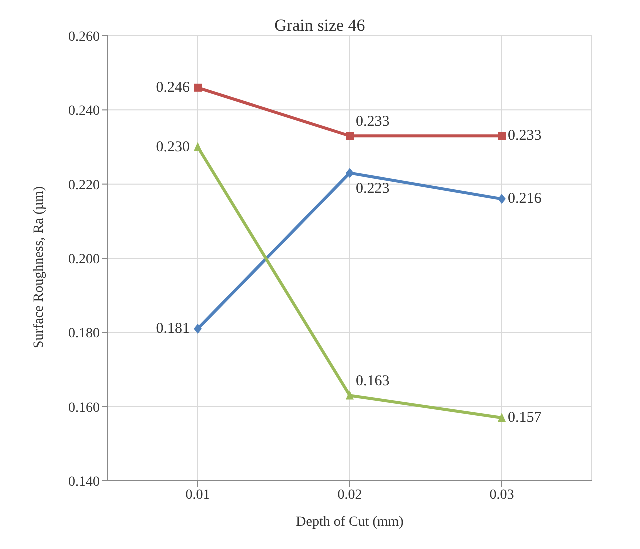 The width and height of the screenshot is (640, 549). Describe the element at coordinates (84, 186) in the screenshot. I see `y-tick-label: 0.220` at that location.